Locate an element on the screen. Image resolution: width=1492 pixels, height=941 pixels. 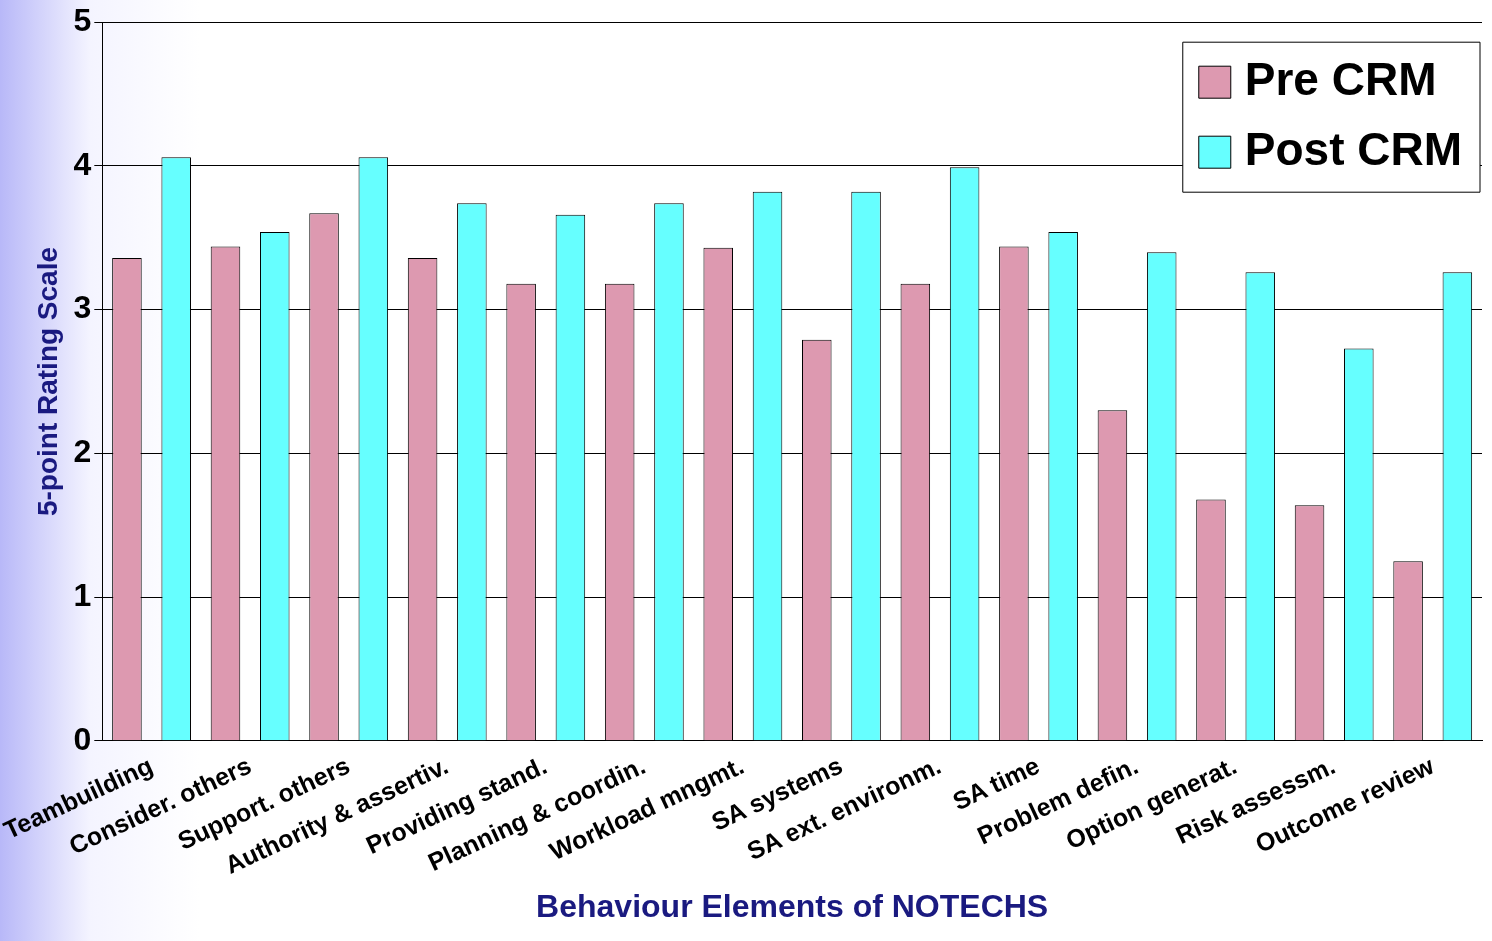
y-tick-label: 4 is located at coordinates (82, 163).